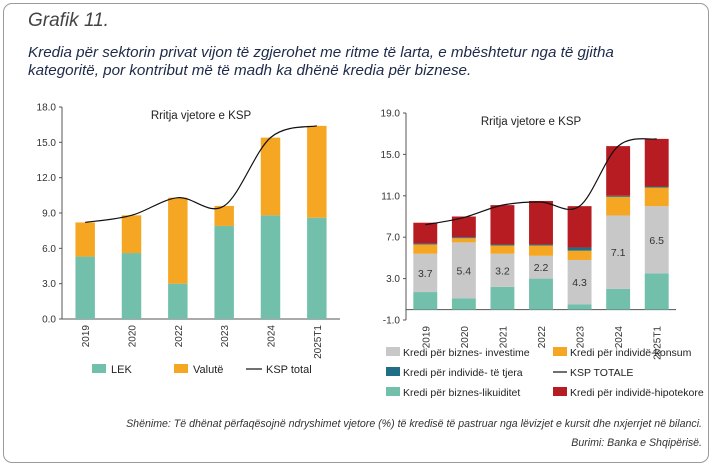  Describe the element at coordinates (463, 373) in the screenshot. I see `legend-individ-tjera-label: Kredi për individë- të tjera` at that location.